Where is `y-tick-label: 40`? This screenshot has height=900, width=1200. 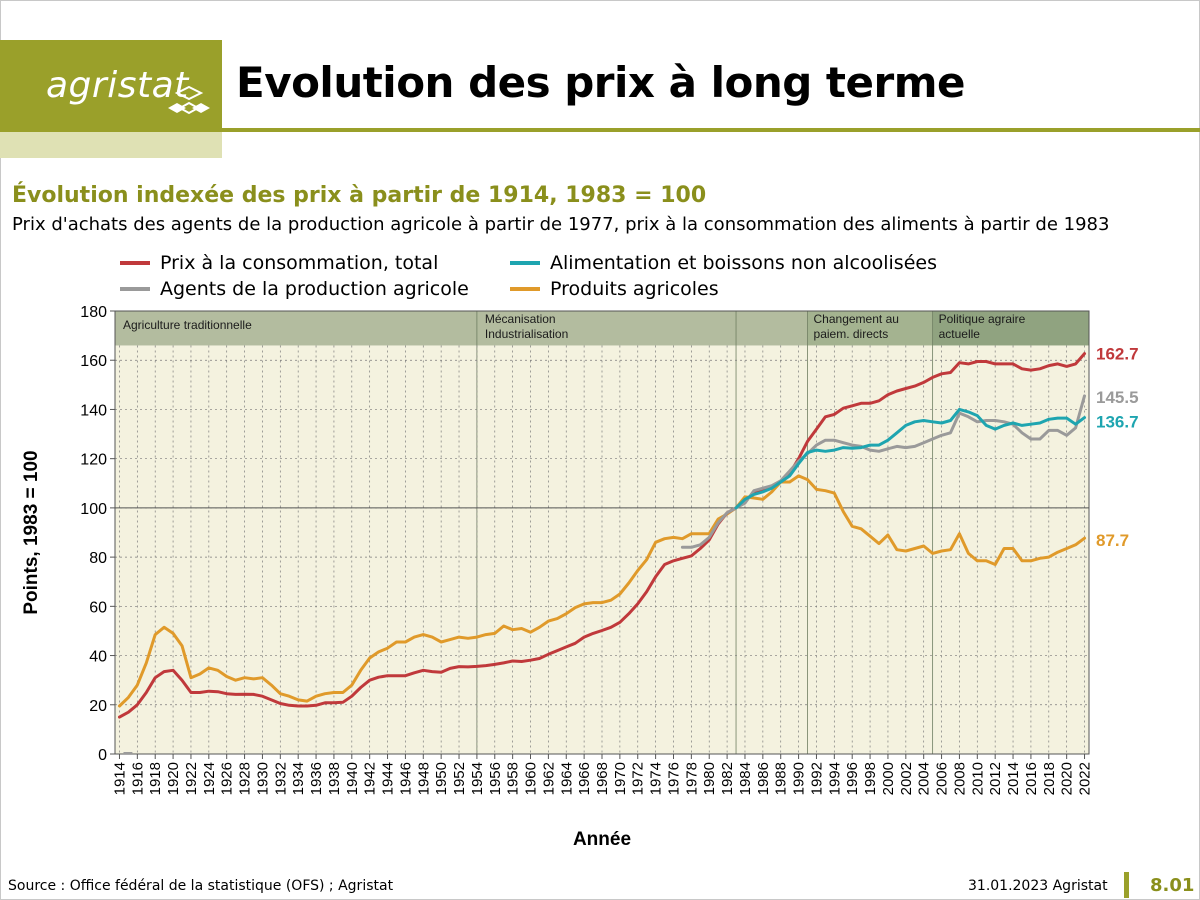 y-tick-label: 40 is located at coordinates (98, 657).